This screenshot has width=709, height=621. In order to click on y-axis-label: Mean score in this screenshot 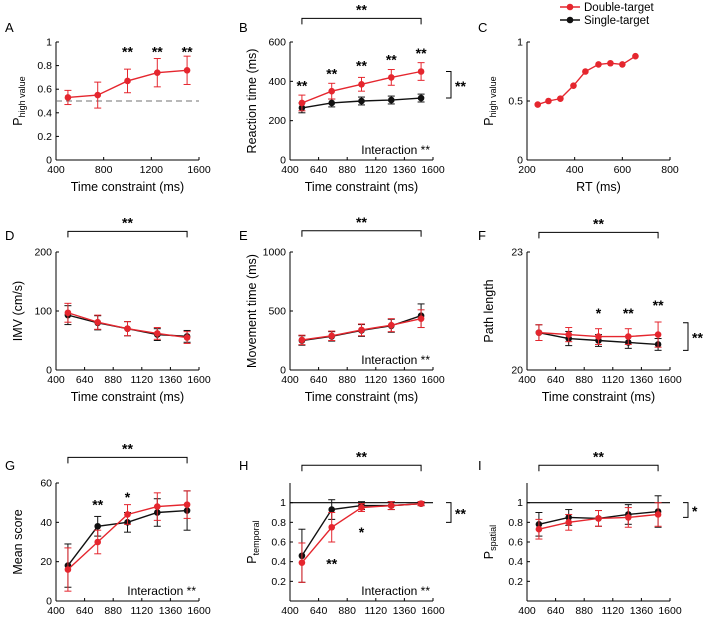, I will do `click(18, 541)`.